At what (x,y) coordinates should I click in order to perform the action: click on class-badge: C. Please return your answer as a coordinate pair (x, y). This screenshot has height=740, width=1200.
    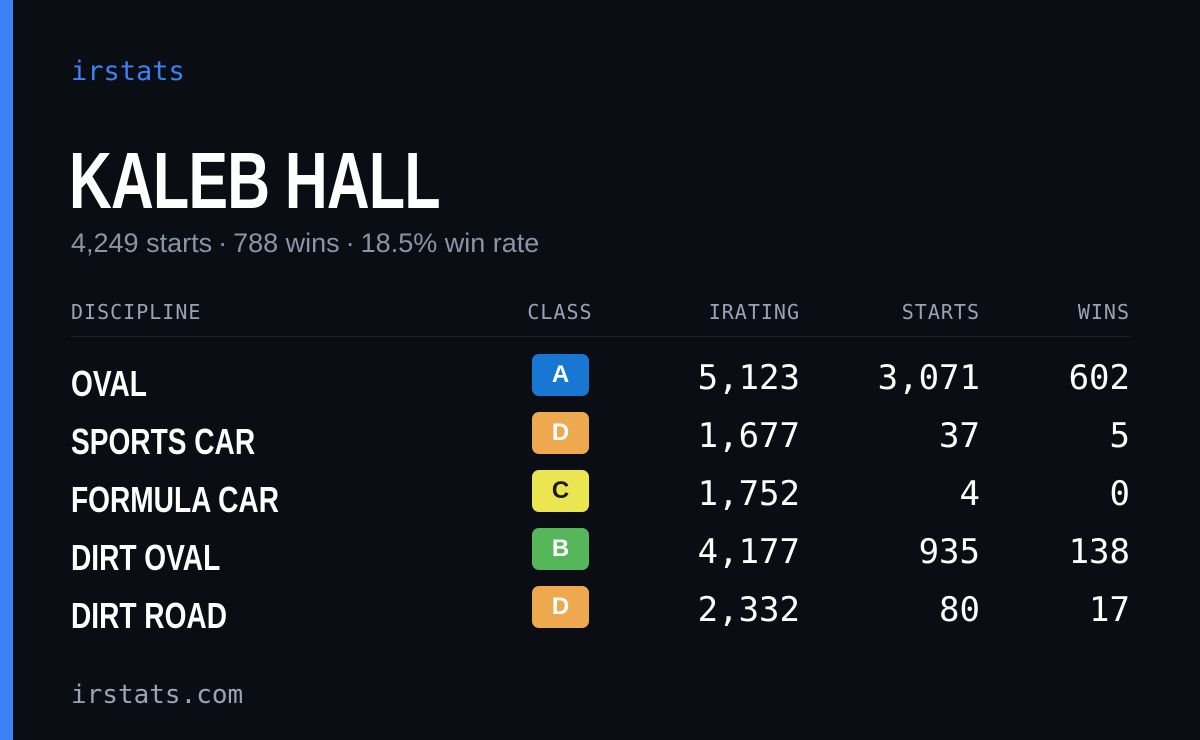
    Looking at the image, I should click on (560, 491).